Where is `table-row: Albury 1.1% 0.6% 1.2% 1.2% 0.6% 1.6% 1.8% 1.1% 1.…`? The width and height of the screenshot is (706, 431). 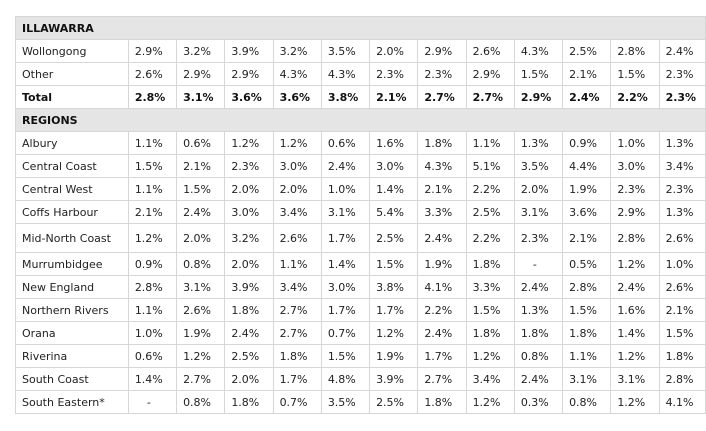 table-row: Albury 1.1% 0.6% 1.2% 1.2% 0.6% 1.6% 1.8% 1.1% 1.… is located at coordinates (360, 143).